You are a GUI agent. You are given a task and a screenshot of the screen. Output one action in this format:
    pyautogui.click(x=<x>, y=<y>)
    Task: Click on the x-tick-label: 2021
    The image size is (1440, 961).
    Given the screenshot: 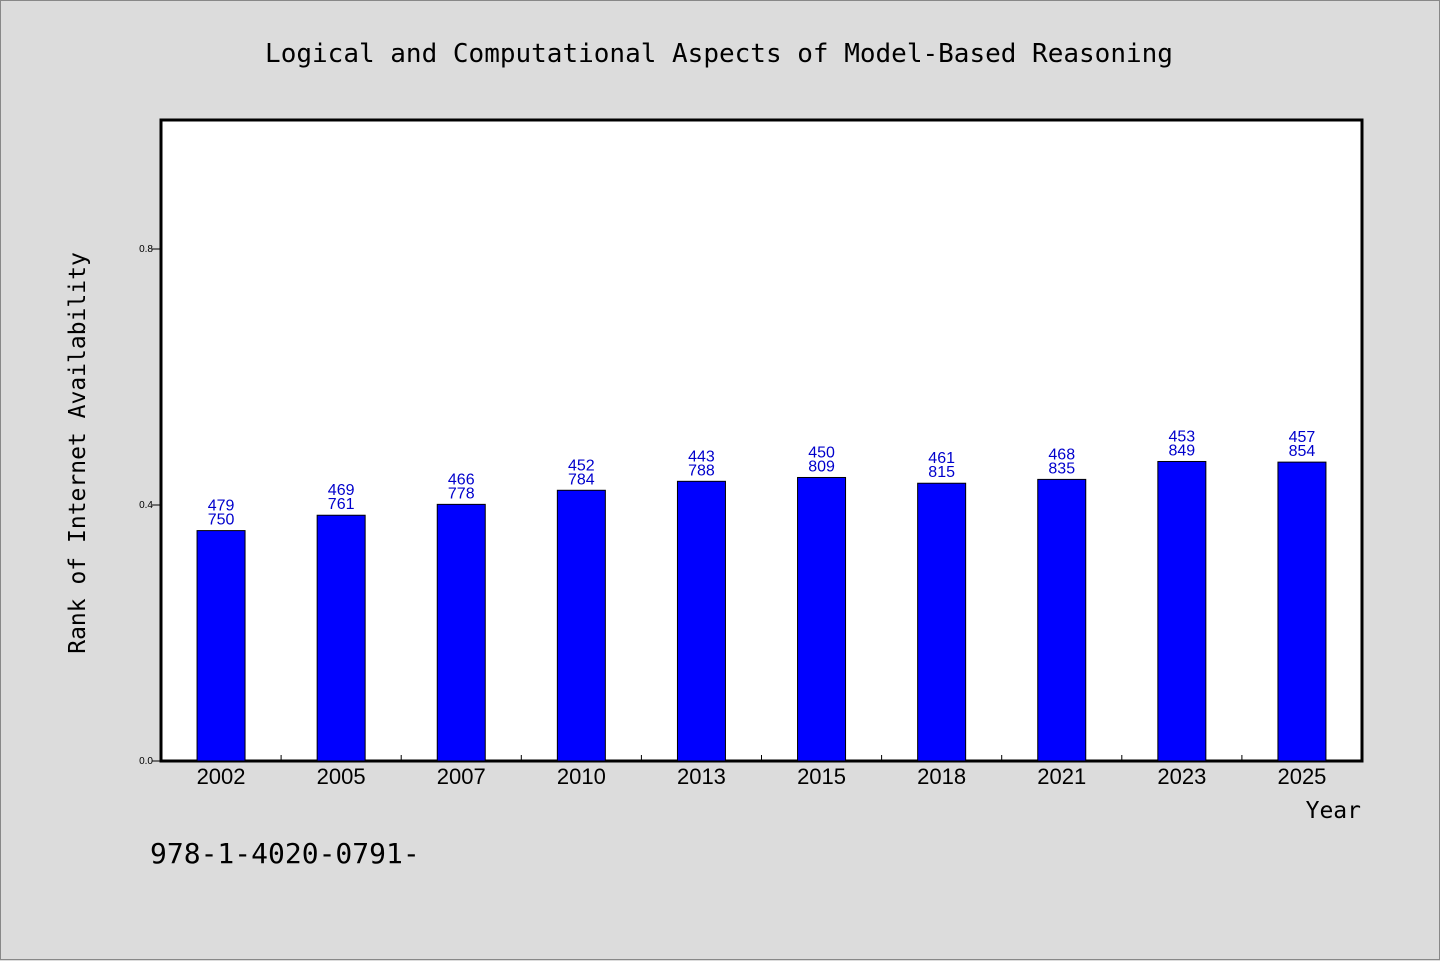 What is the action you would take?
    pyautogui.click(x=1061, y=776)
    